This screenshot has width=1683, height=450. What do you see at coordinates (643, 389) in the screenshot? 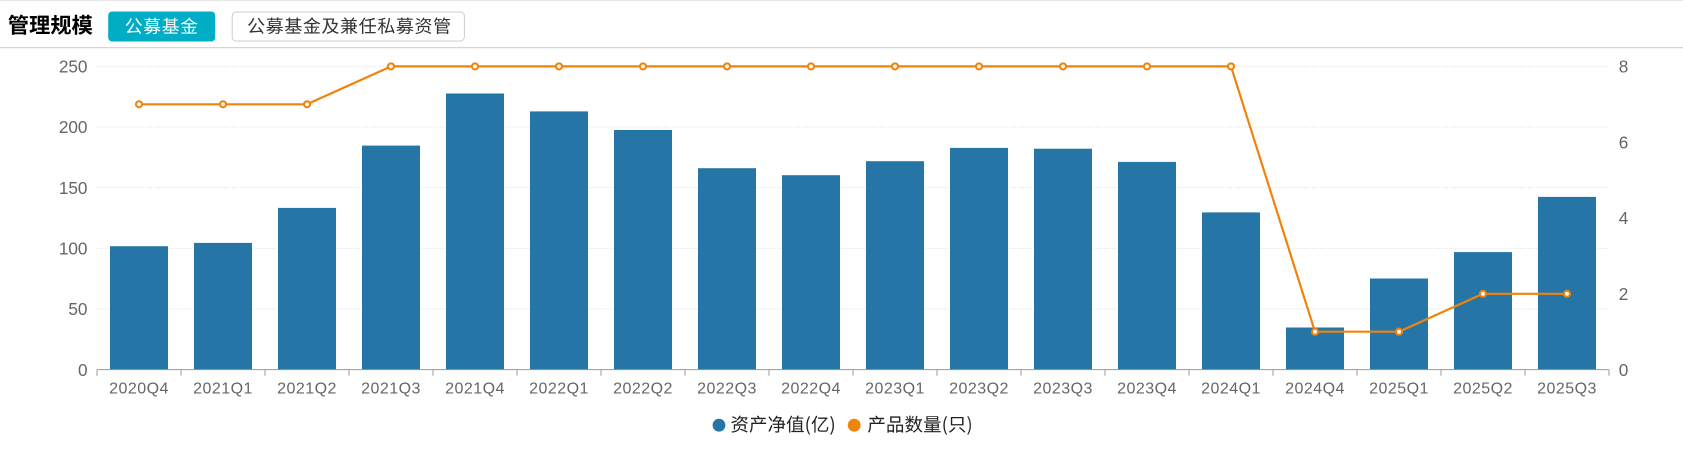
I see `svg-text: 2022Q2` at bounding box center [643, 389].